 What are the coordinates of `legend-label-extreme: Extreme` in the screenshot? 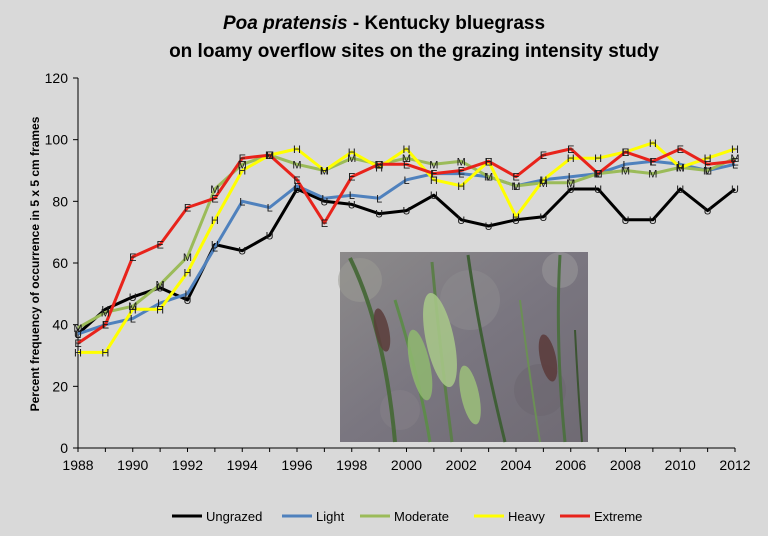 It's located at (618, 516).